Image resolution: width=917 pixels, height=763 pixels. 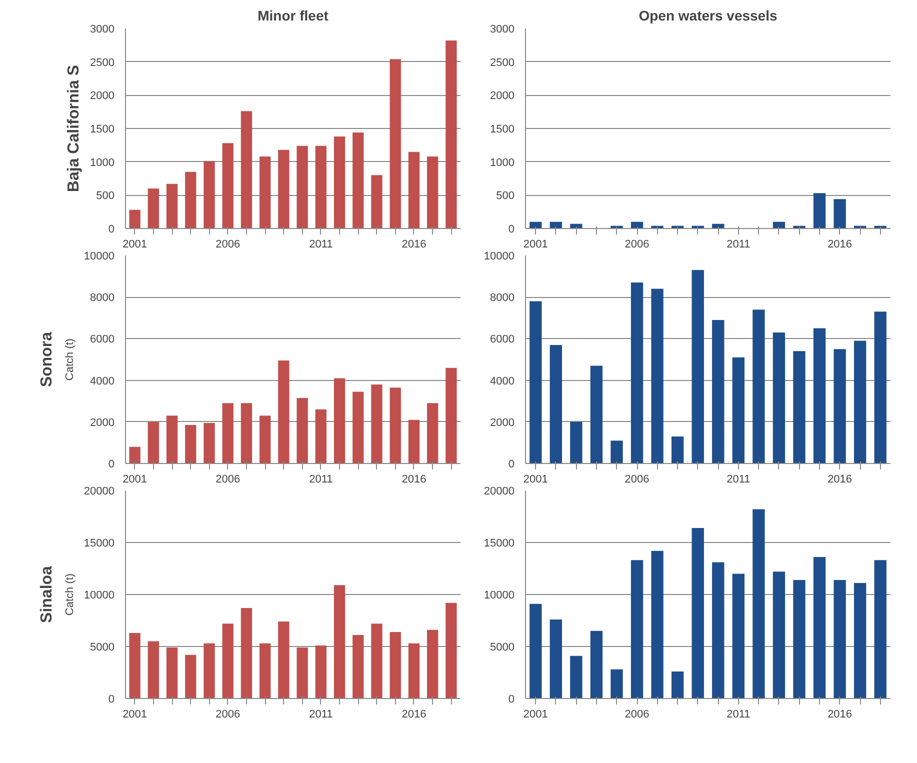 What do you see at coordinates (293, 16) in the screenshot?
I see `chart-title: Minor fleet` at bounding box center [293, 16].